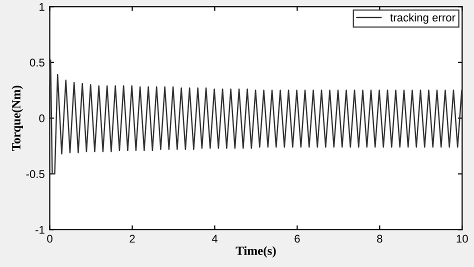  I want to click on x-tick-label: 8, so click(379, 238).